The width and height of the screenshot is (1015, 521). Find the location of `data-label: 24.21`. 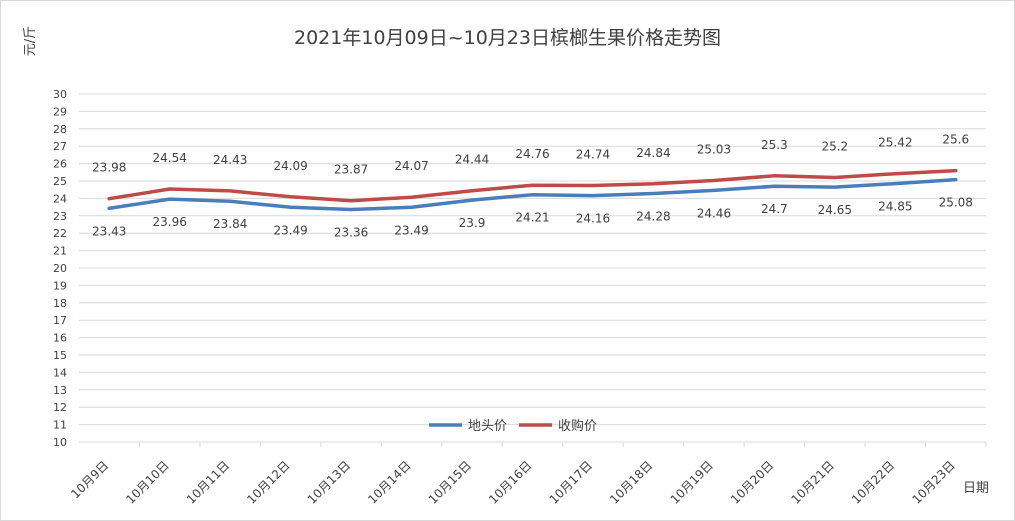

data-label: 24.21 is located at coordinates (532, 218).